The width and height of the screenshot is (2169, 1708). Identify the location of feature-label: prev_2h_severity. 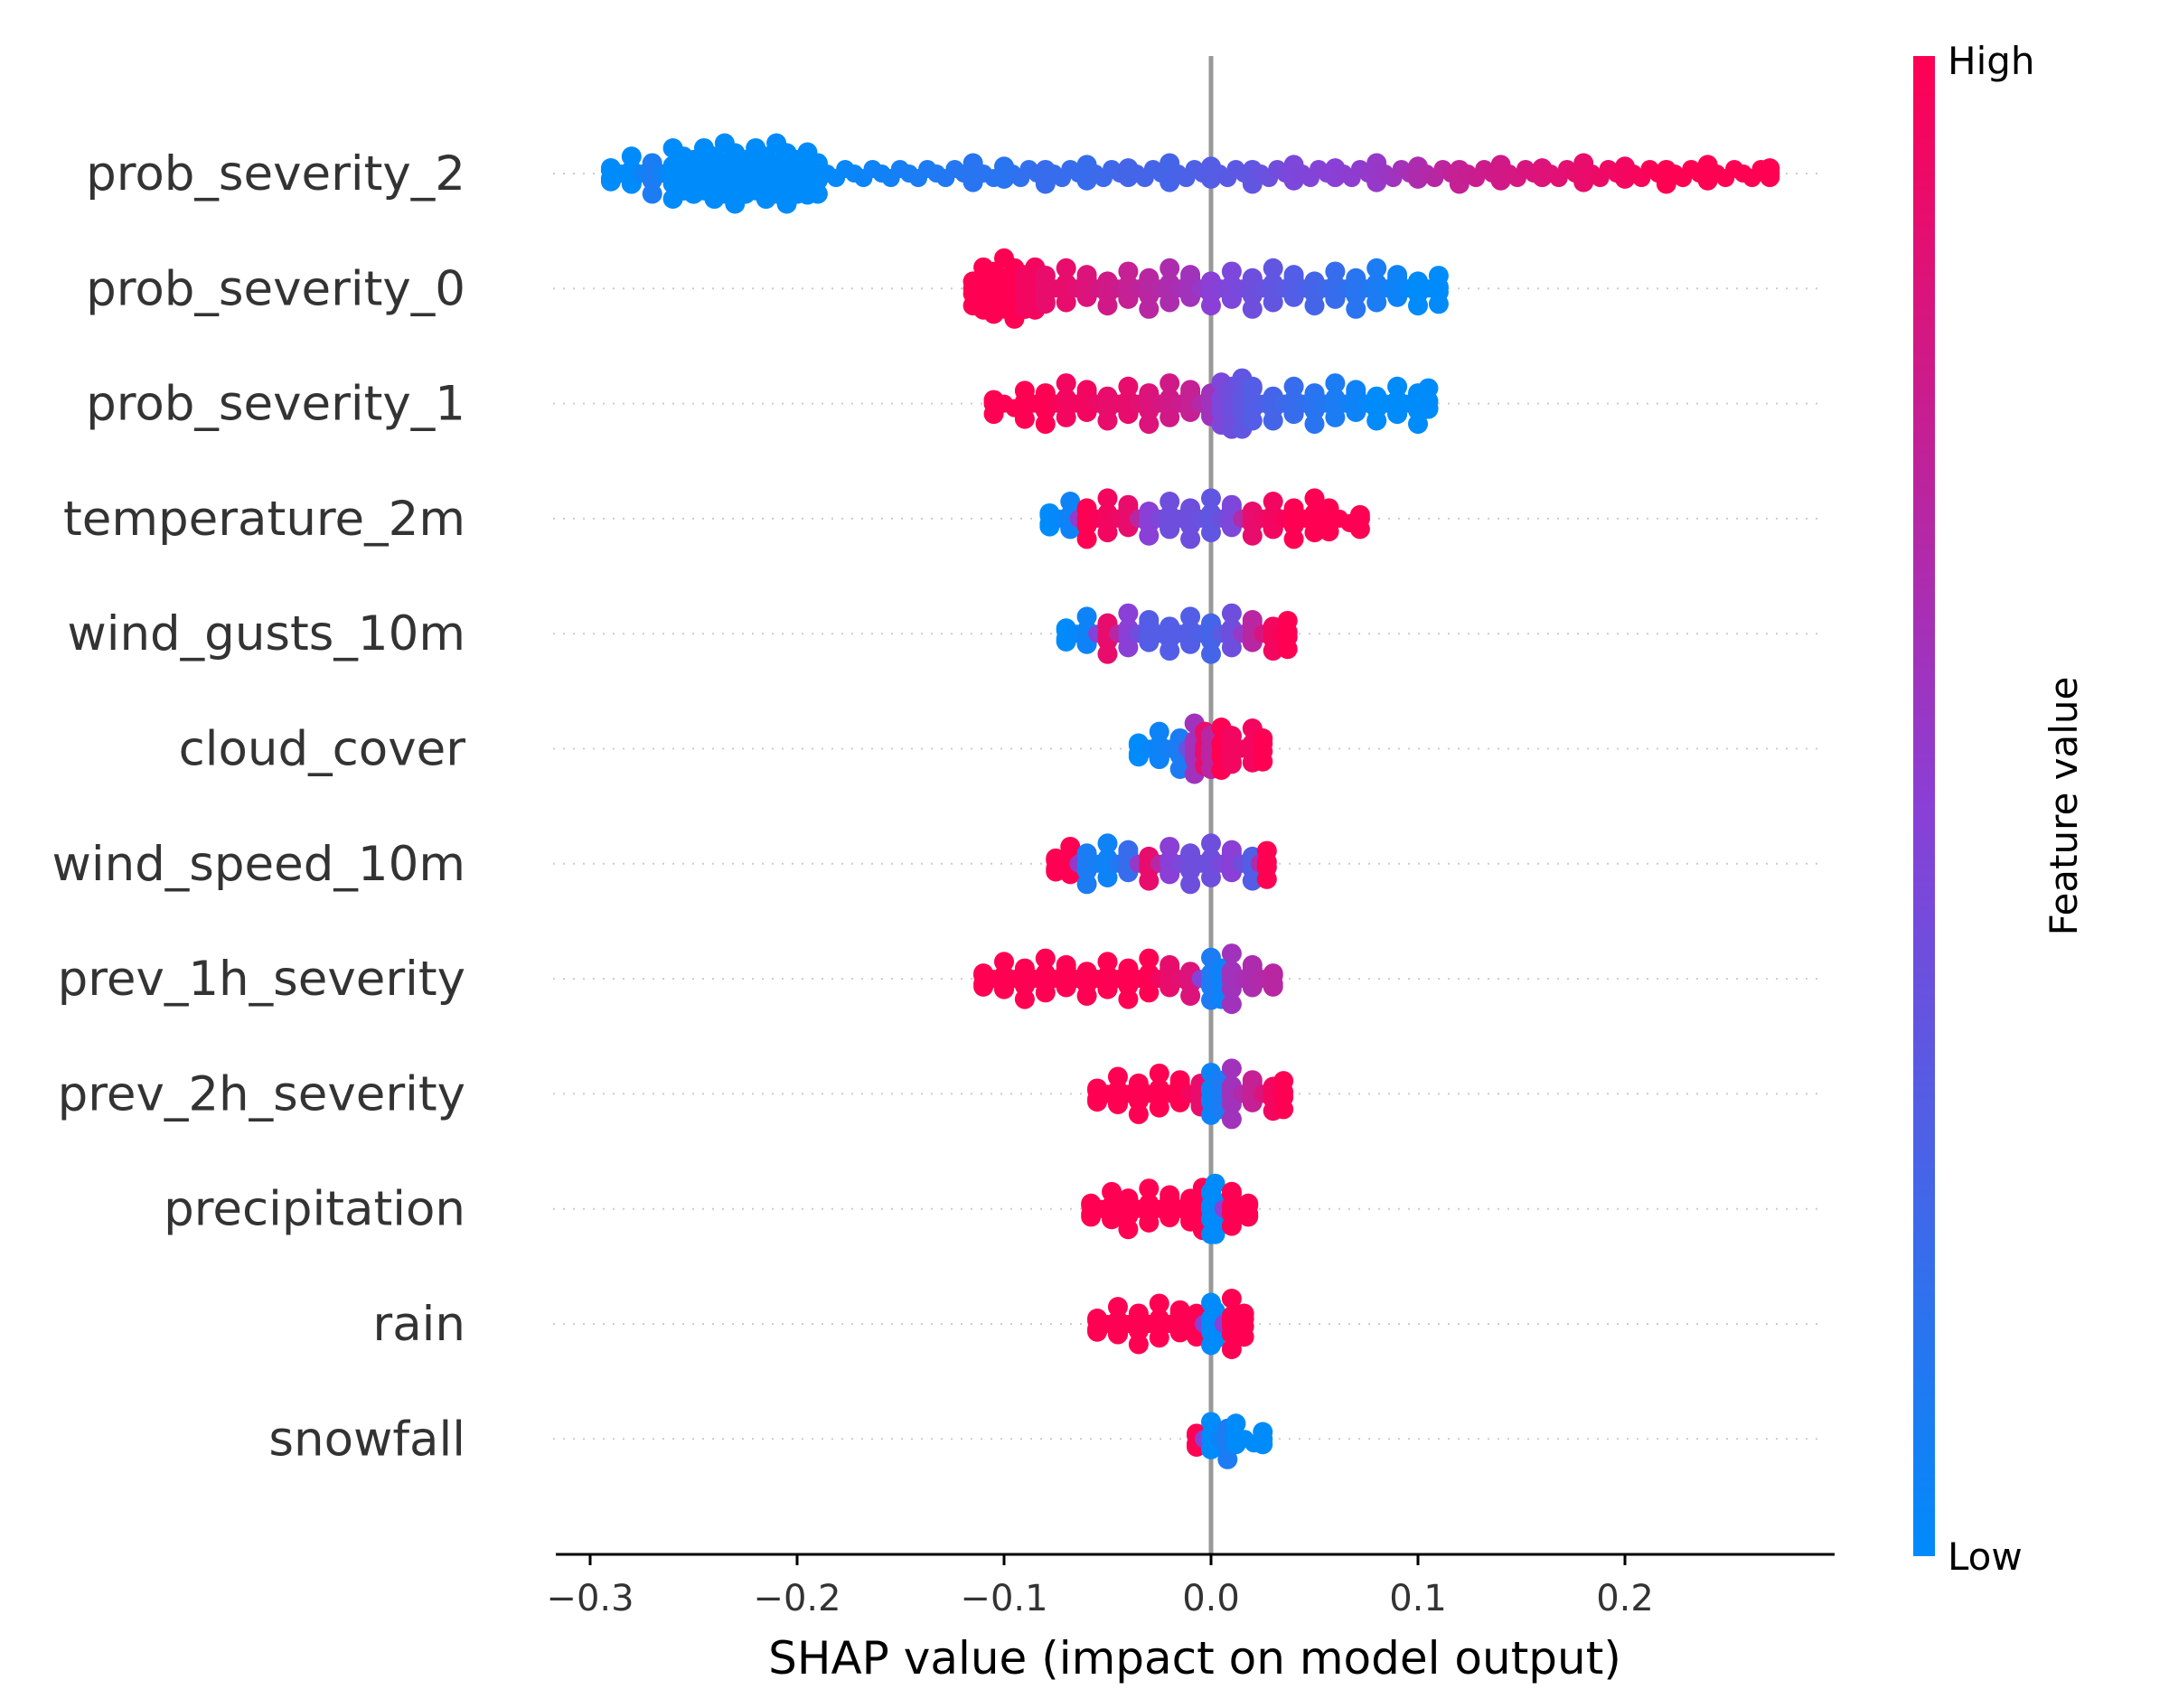
(261, 1093).